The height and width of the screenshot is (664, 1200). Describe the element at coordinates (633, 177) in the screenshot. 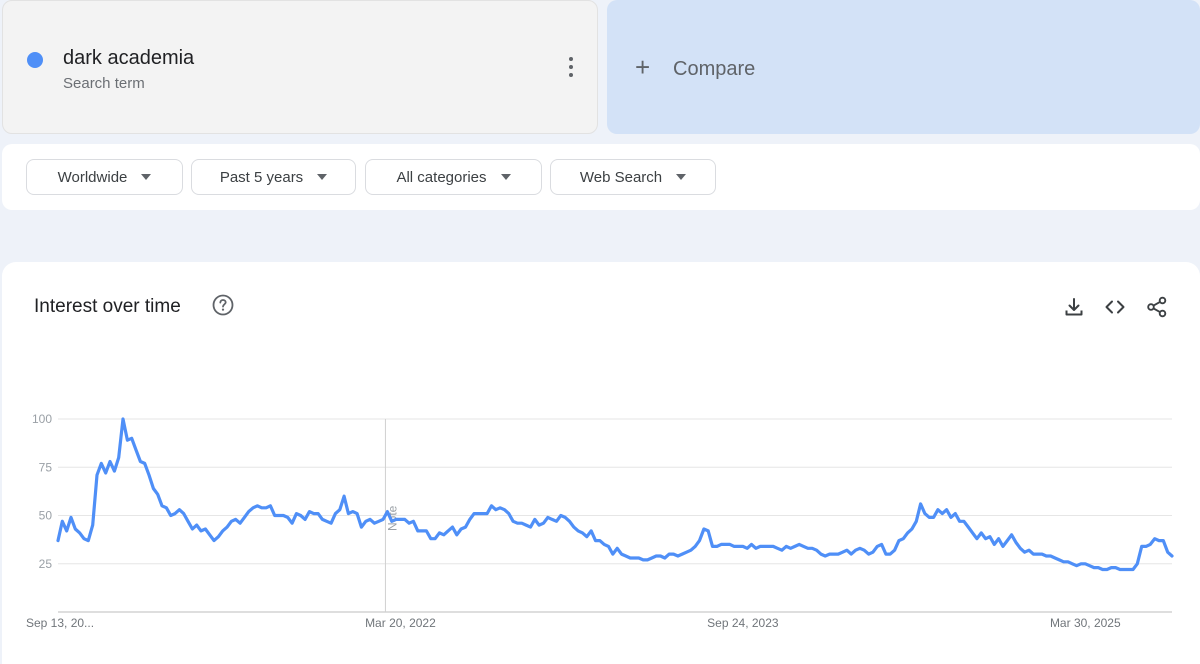

I see `search-type-filter-dropdown: Web Search` at that location.